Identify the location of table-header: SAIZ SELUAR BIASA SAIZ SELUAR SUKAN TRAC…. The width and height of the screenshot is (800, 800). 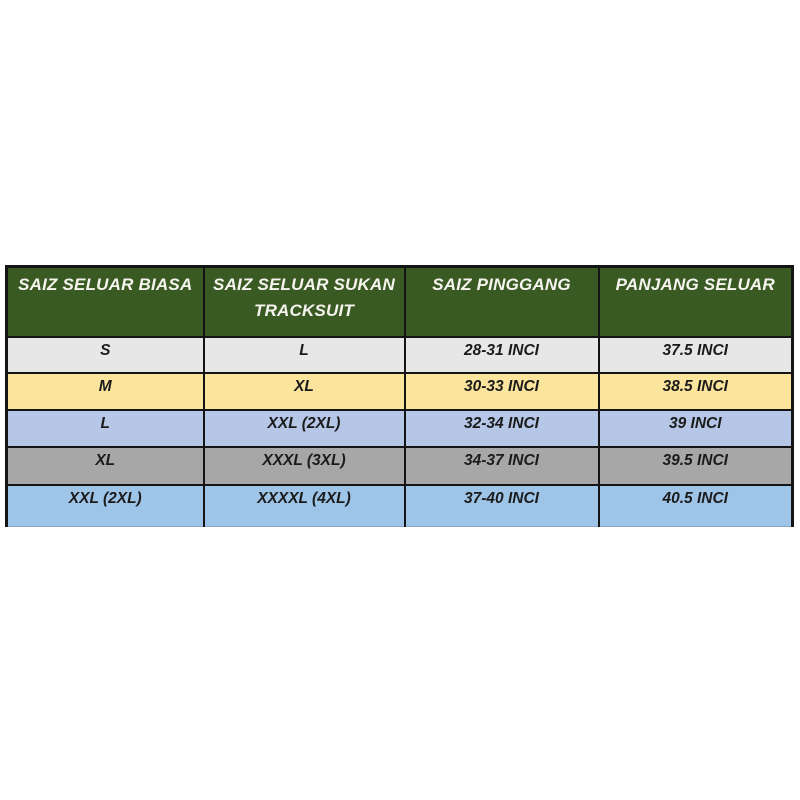
(399, 301).